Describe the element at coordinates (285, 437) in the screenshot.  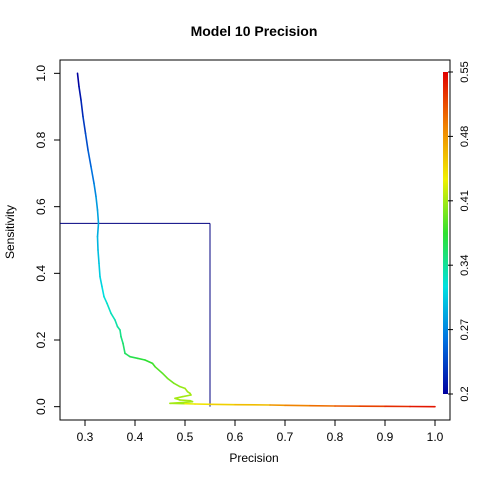
I see `x-tick-label: 0.7` at that location.